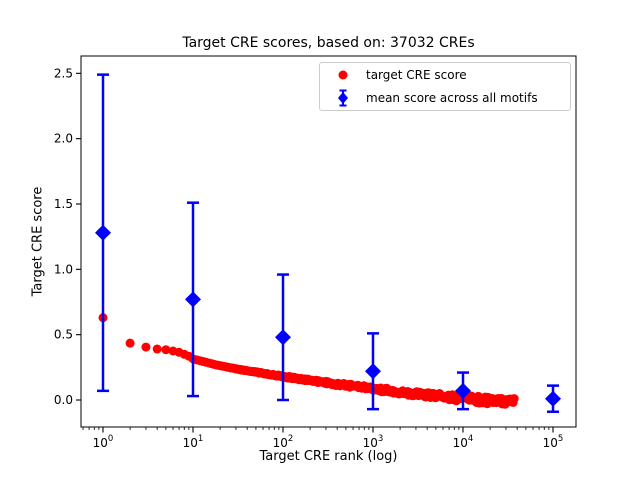 Image resolution: width=640 pixels, height=480 pixels. I want to click on chart-title: Target CRE scores, based on: 37032 CREs, so click(328, 43).